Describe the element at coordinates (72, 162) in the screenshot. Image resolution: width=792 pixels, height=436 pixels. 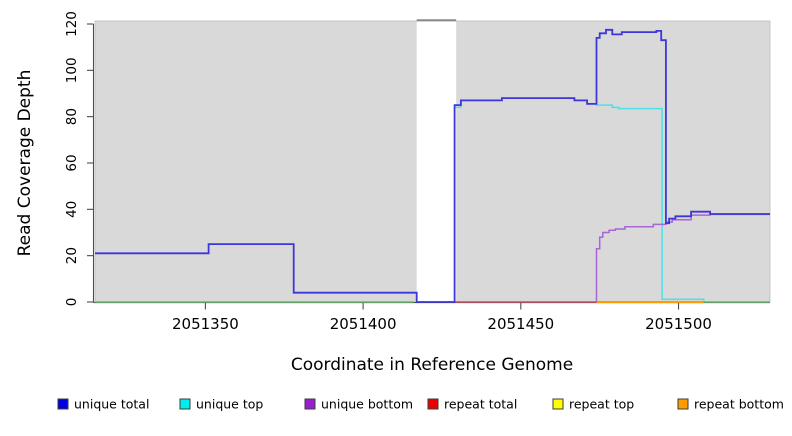
I see `y-tick-label: 60` at that location.